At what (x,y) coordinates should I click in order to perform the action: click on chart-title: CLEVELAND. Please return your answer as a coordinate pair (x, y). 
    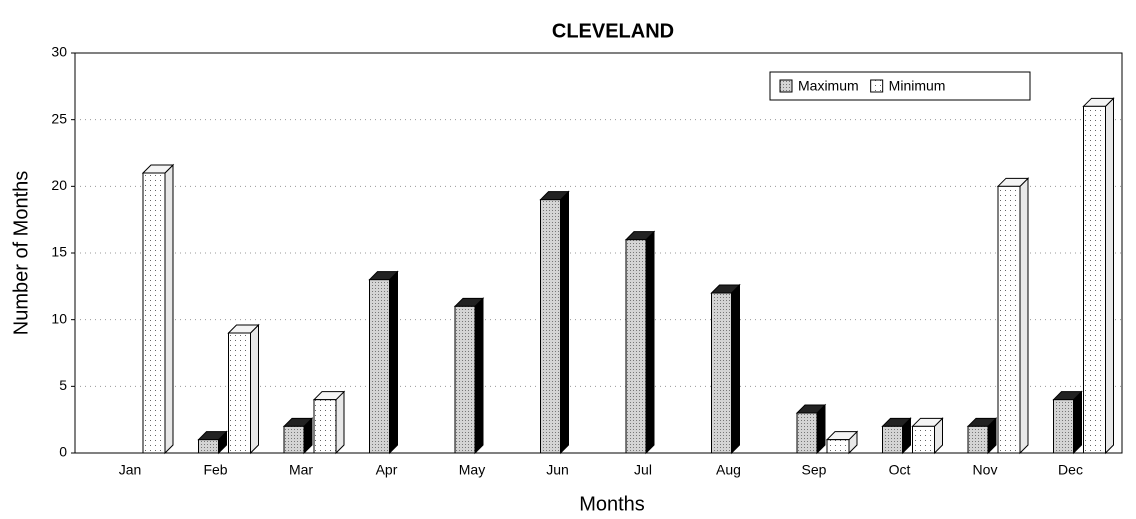
    Looking at the image, I should click on (613, 31).